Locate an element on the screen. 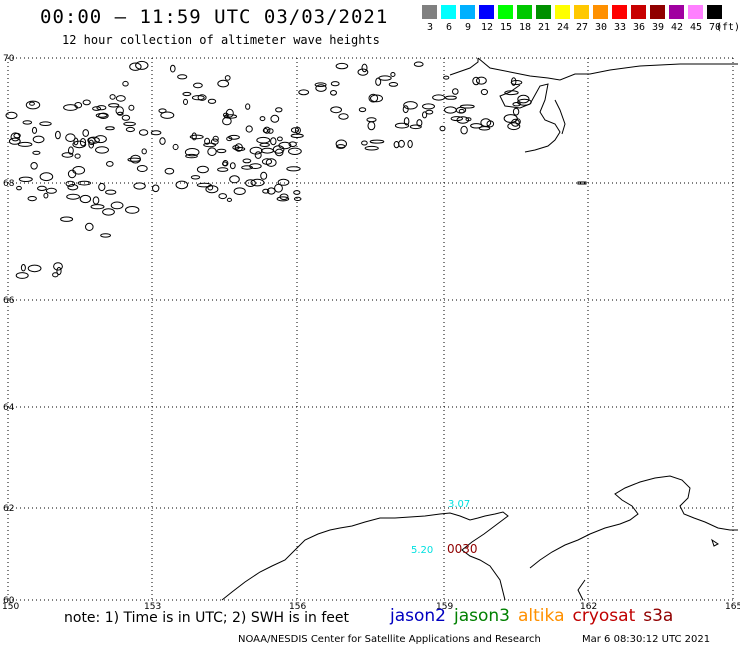 This screenshot has height=650, width=740. observation-value: 3.07 is located at coordinates (459, 504).